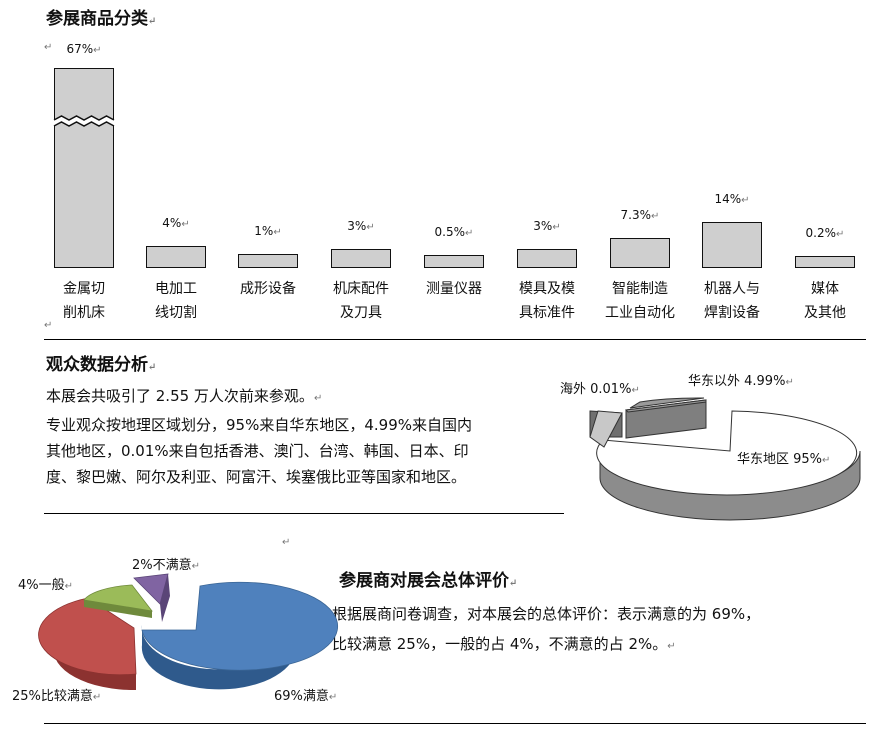 Image resolution: width=896 pixels, height=731 pixels. I want to click on bar-category-label: 成形设备, so click(268, 289).